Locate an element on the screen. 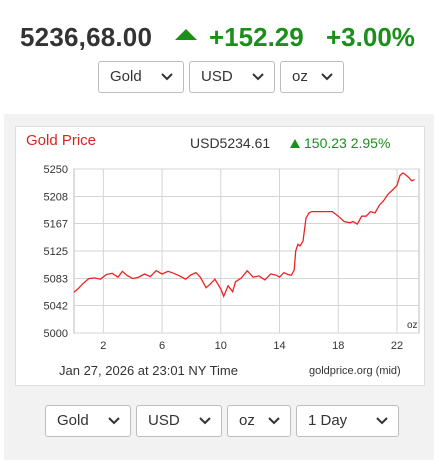 Image resolution: width=439 pixels, height=465 pixels. currency-select-value: USD is located at coordinates (217, 76).